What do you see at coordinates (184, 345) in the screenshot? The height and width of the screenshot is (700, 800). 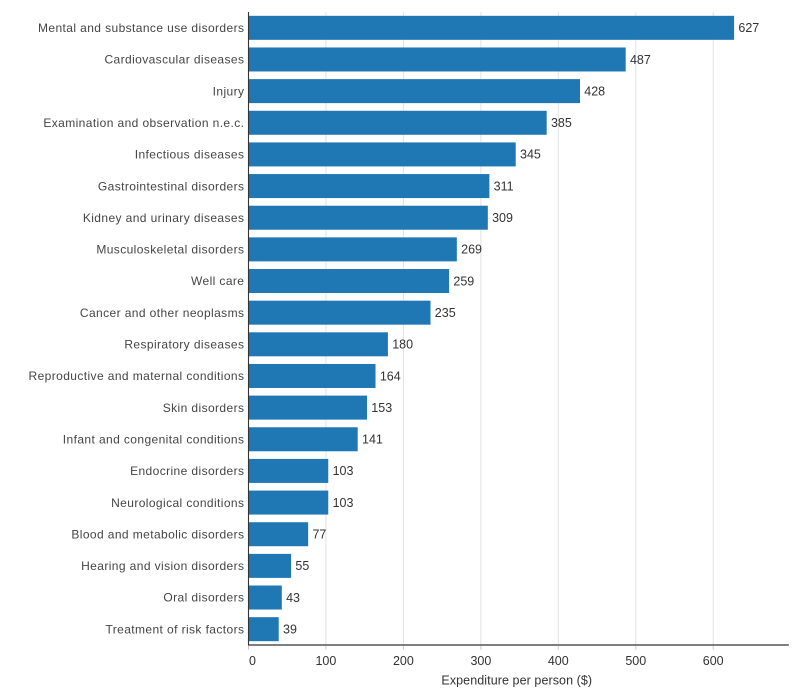 I see `svg-text: Respiratory diseases` at bounding box center [184, 345].